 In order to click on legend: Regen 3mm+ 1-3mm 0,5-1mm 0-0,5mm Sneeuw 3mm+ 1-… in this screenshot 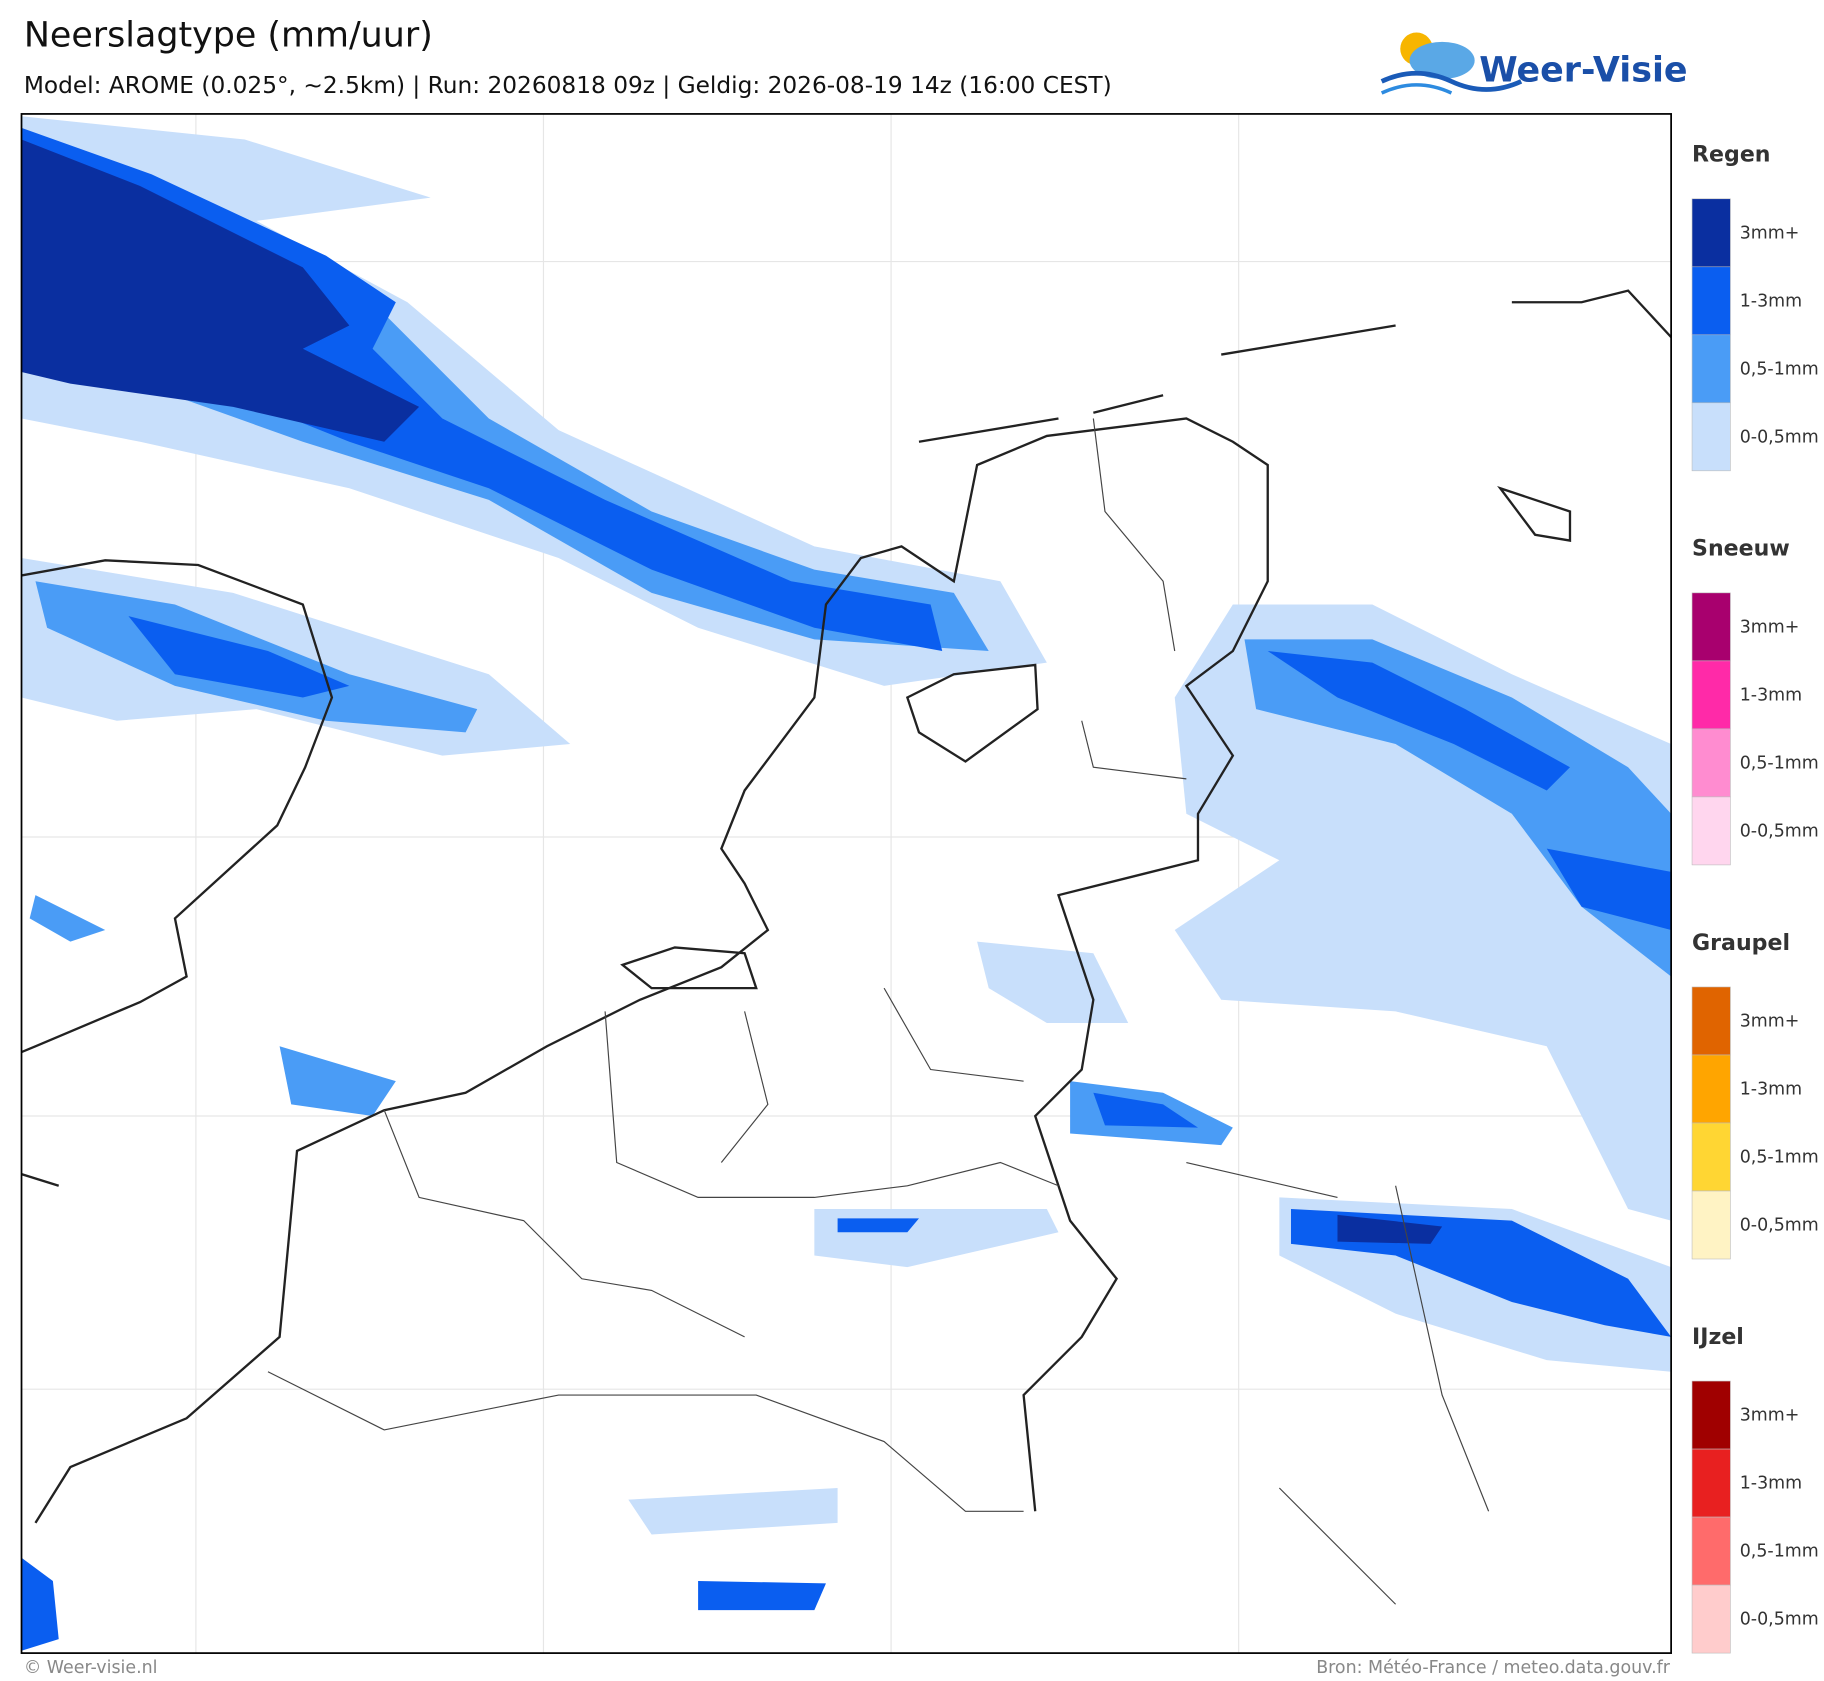, I will do `click(1755, 898)`.